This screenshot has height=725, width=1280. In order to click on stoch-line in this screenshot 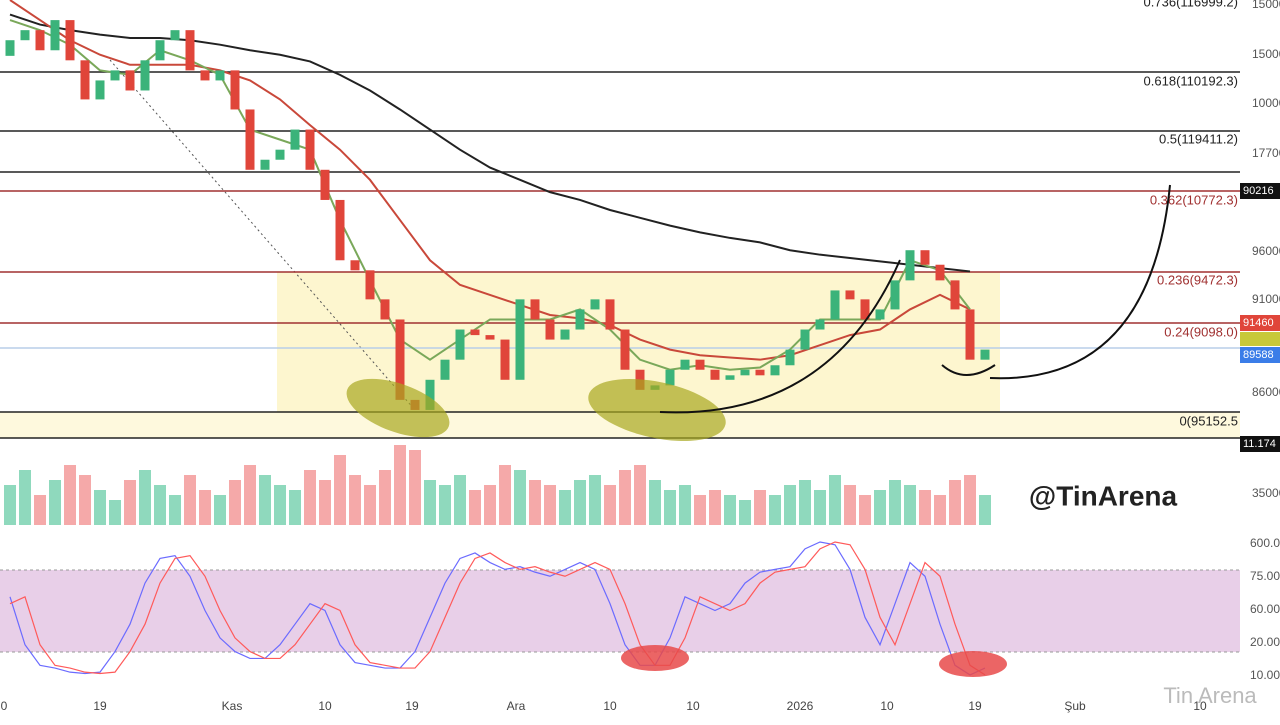, I will do `click(497, 608)`.